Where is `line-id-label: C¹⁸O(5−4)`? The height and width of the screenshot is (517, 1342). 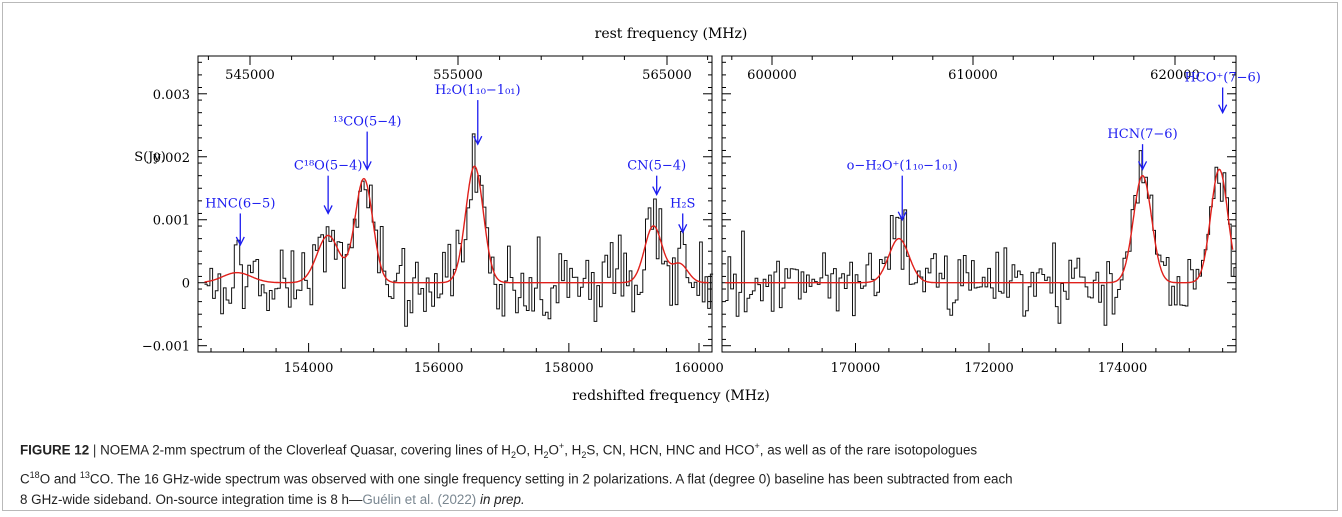 line-id-label: C¹⁸O(5−4) is located at coordinates (328, 166).